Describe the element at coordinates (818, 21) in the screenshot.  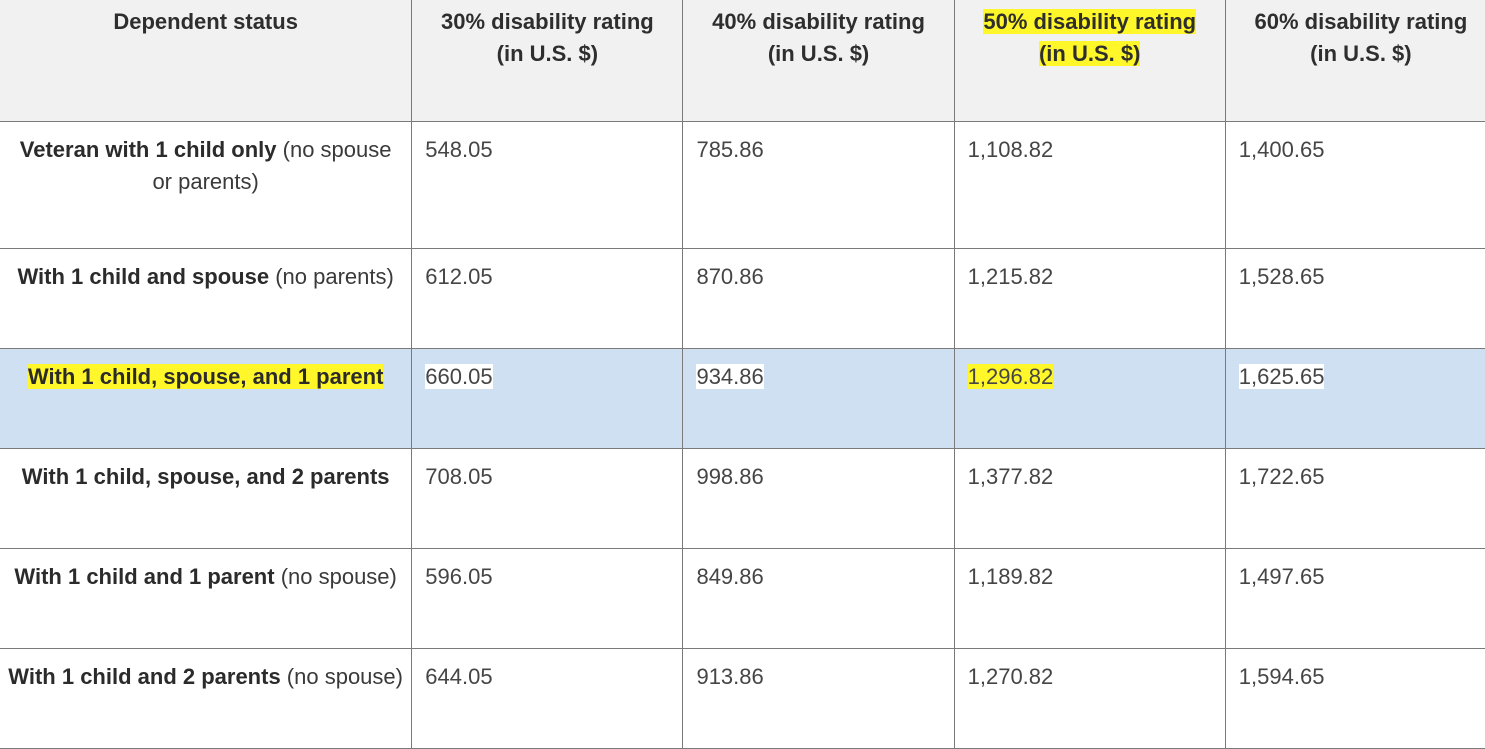
I see `header-label: 40% disability rating` at that location.